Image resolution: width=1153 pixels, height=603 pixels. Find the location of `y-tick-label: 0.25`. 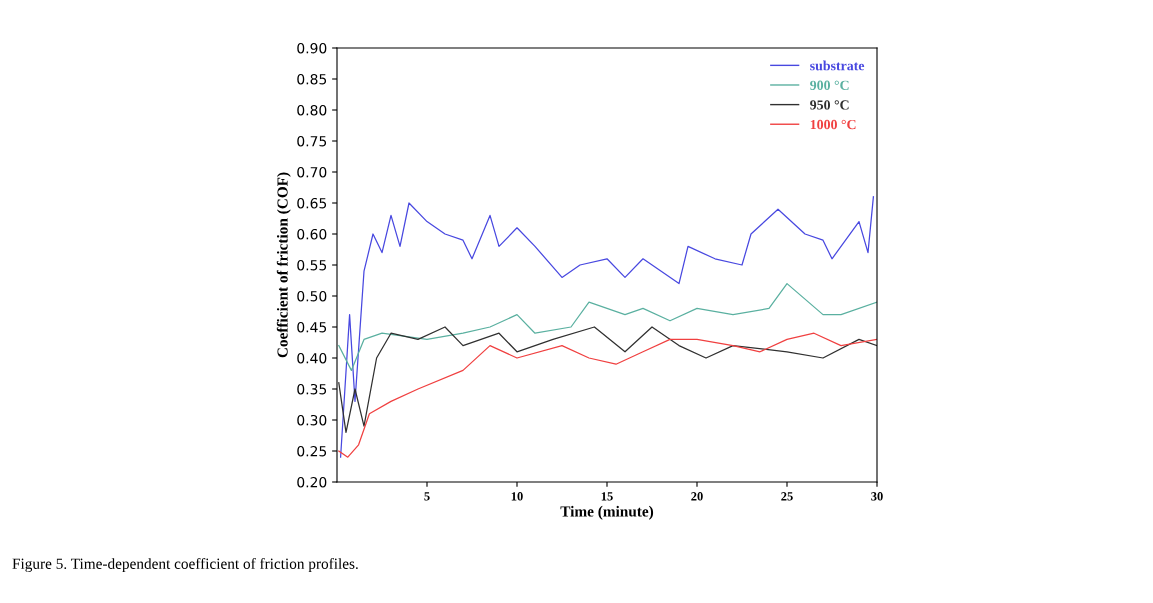

y-tick-label: 0.25 is located at coordinates (312, 451).